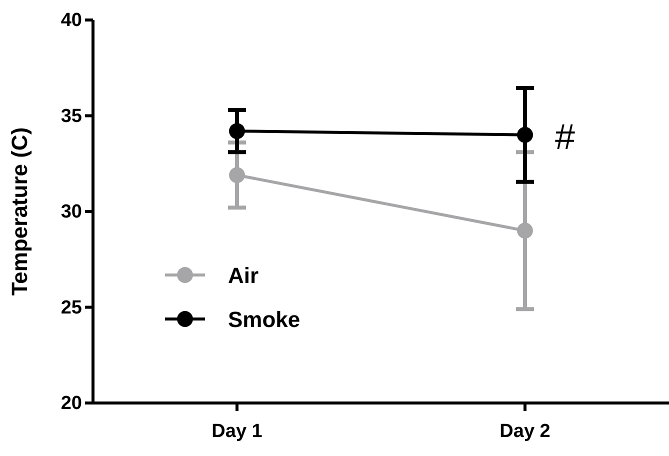  What do you see at coordinates (71, 307) in the screenshot?
I see `y-tick-label: 25` at bounding box center [71, 307].